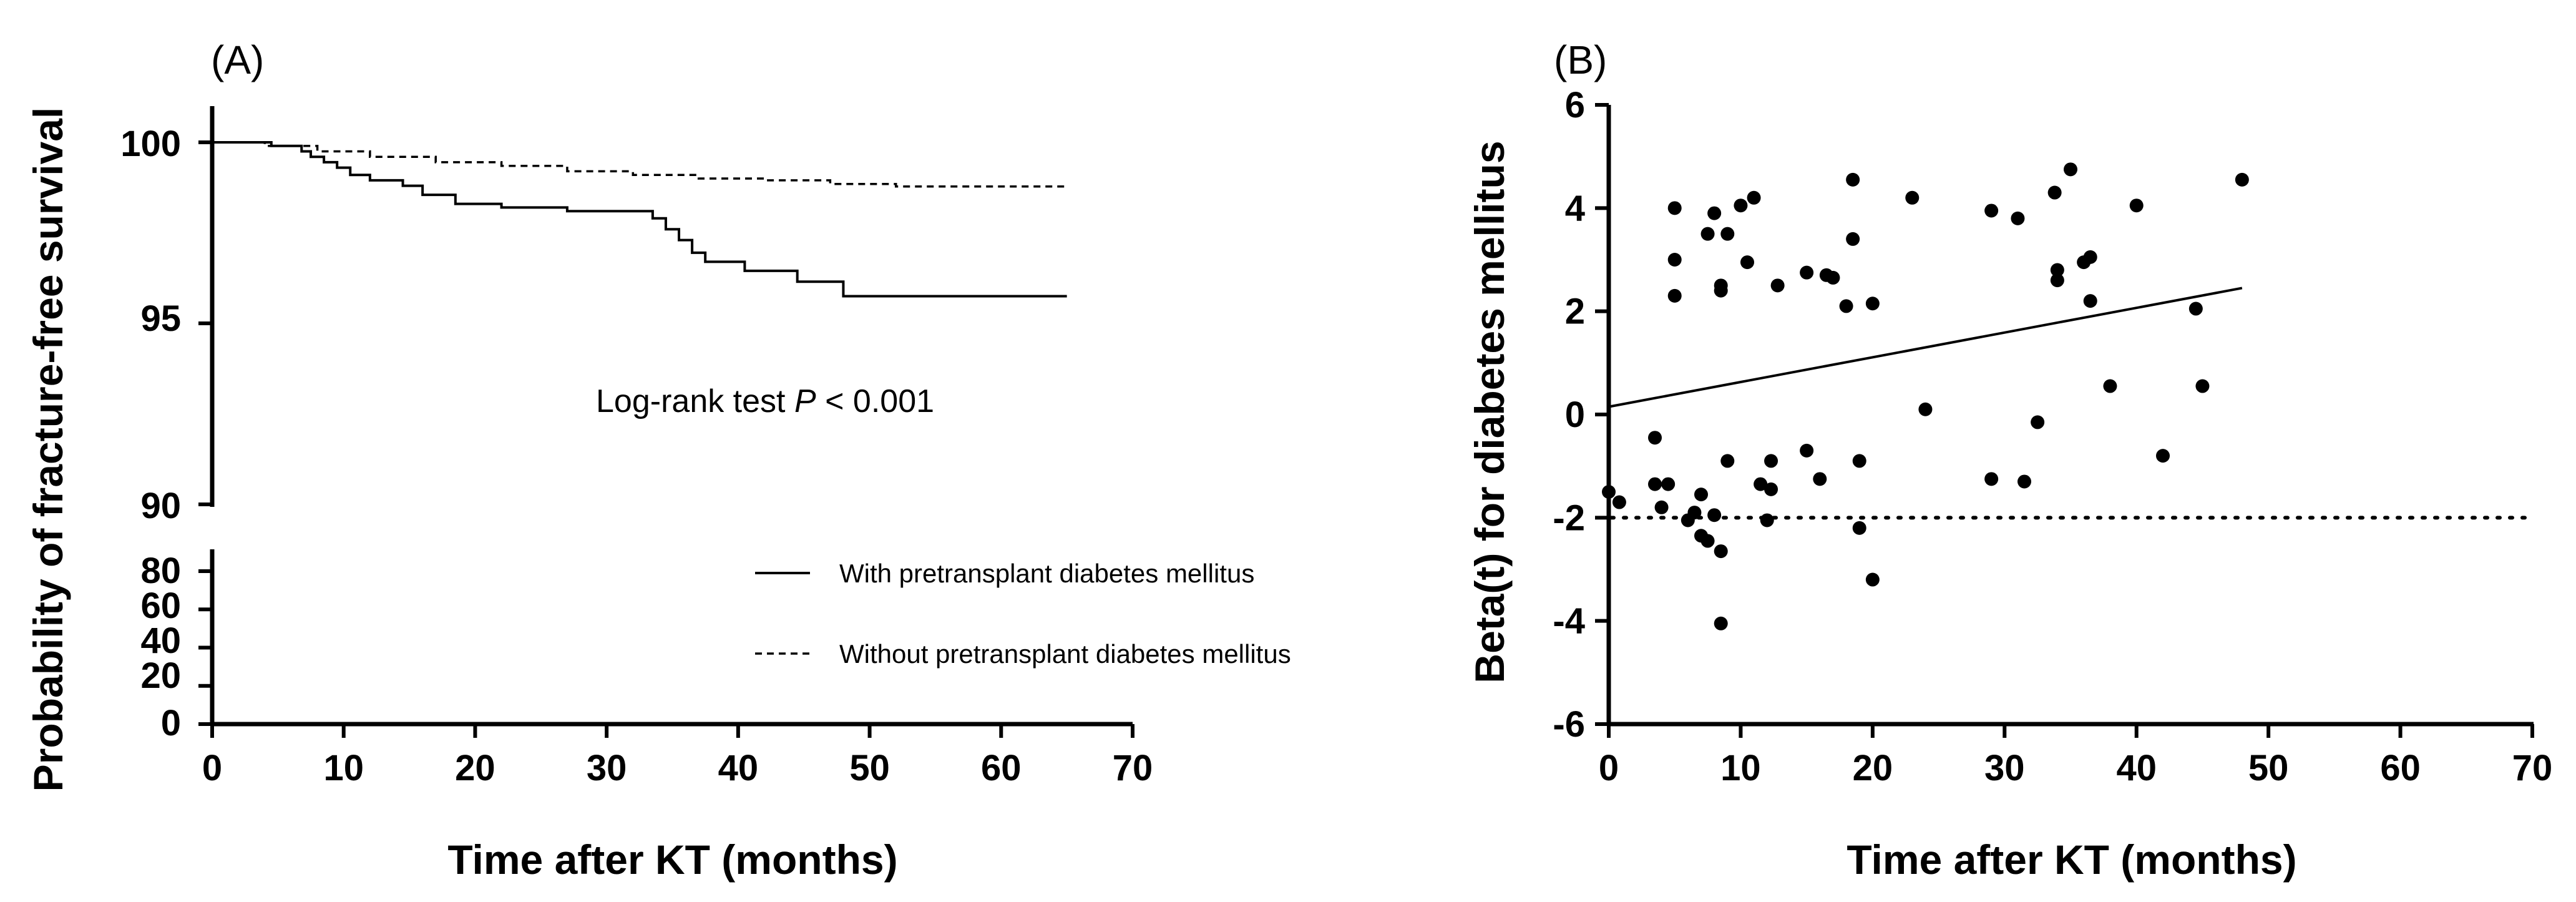 The width and height of the screenshot is (2576, 902). I want to click on panel-b-trend-line, so click(1925, 348).